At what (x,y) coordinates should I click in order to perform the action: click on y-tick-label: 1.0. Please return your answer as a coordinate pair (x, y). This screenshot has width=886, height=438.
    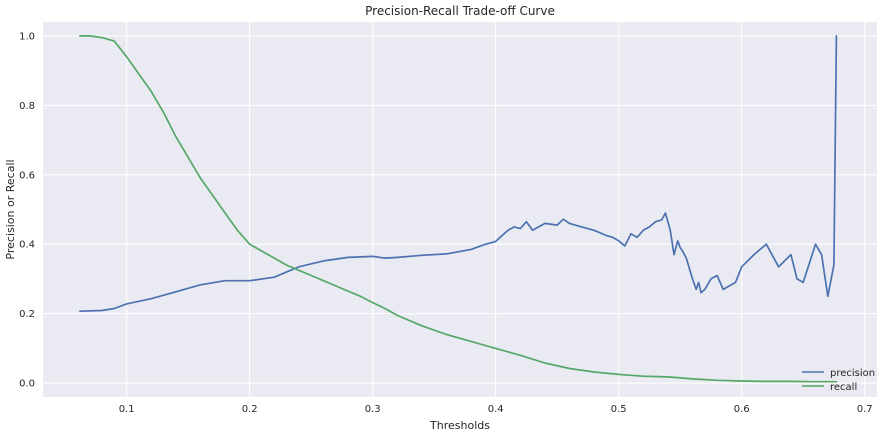
    Looking at the image, I should click on (27, 36).